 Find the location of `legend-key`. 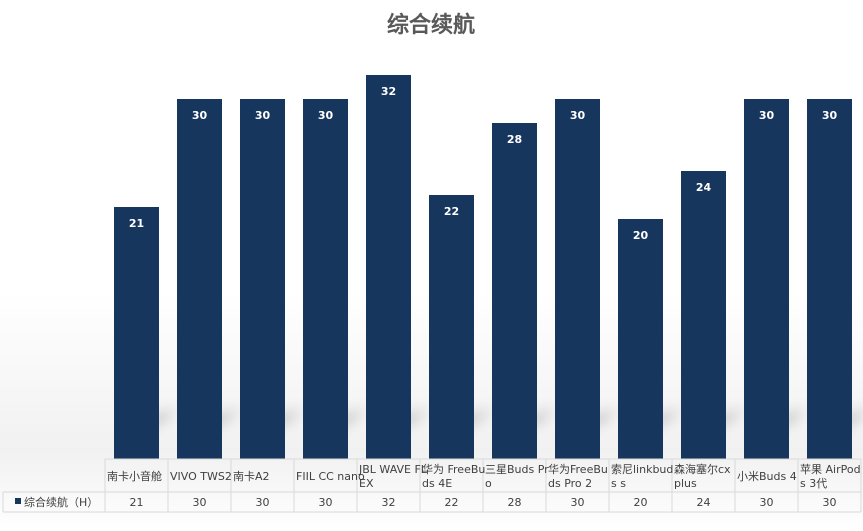

legend-key is located at coordinates (18, 501).